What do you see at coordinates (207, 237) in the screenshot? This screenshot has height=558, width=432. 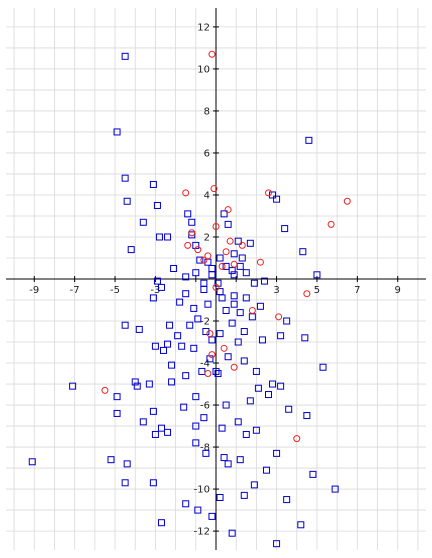 I see `y-tick-label: 2` at bounding box center [207, 237].